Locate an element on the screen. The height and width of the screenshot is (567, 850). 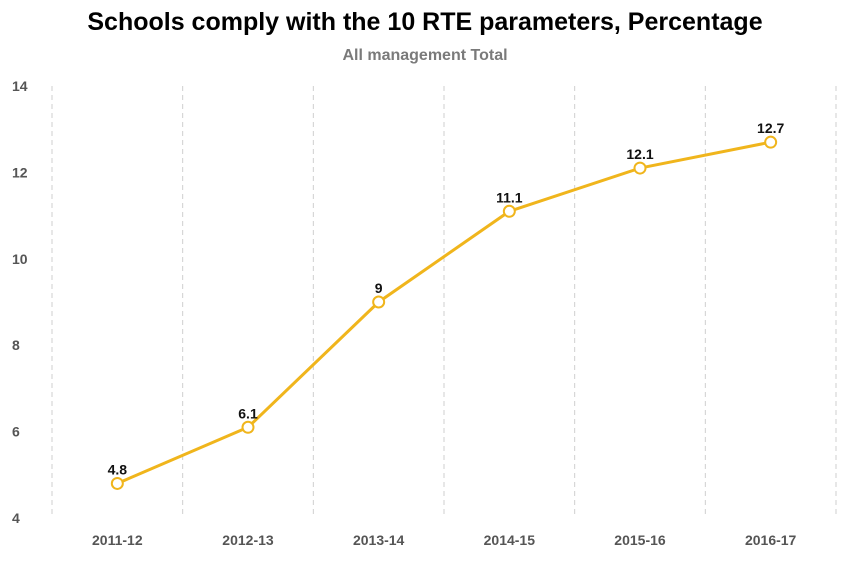
x-tick-label: 2014-15 is located at coordinates (510, 540).